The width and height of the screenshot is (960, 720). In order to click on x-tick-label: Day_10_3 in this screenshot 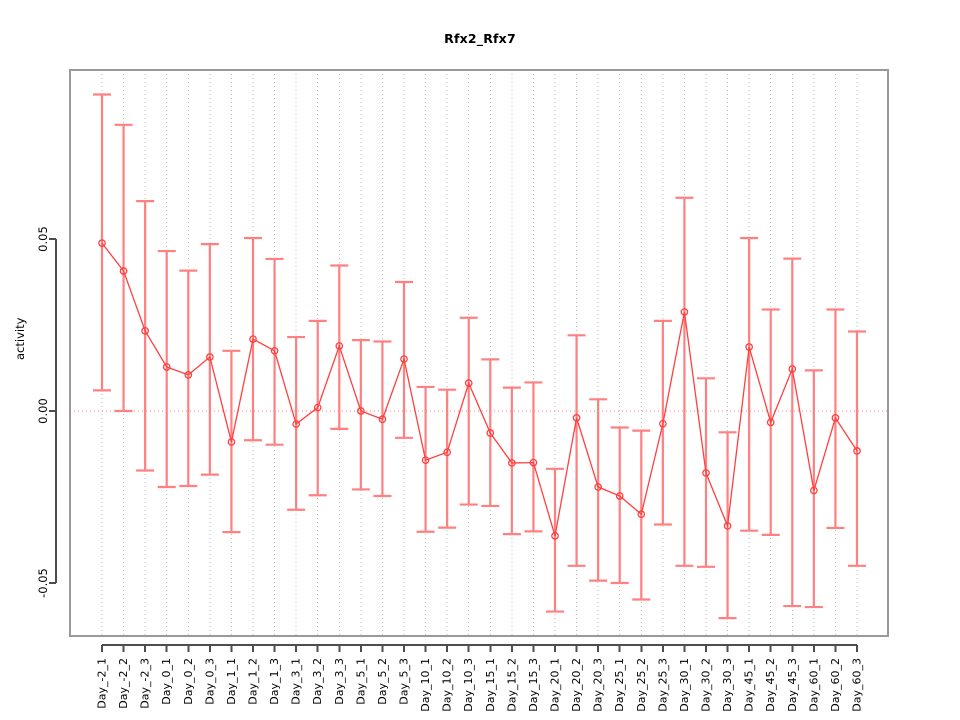, I will do `click(468, 685)`.